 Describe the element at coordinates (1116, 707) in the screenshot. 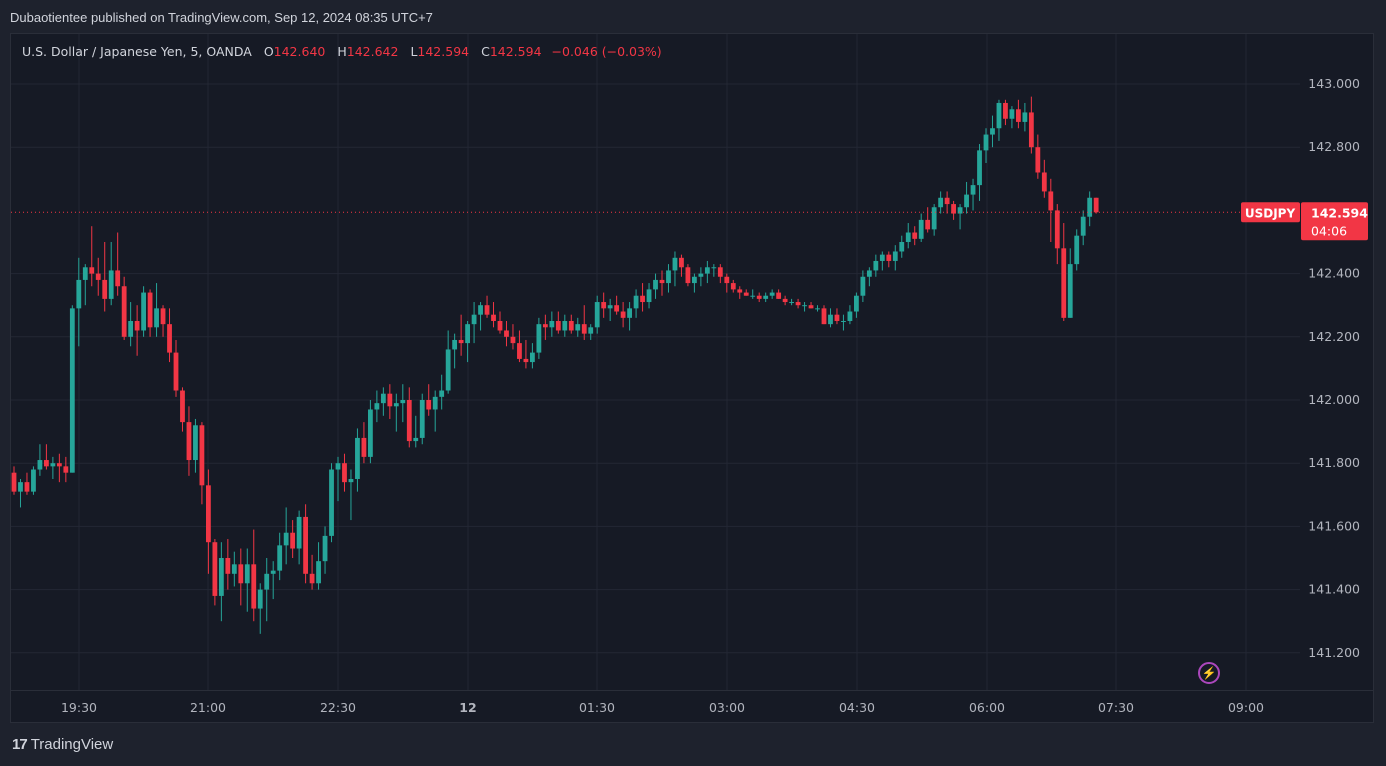

I see `time-tick-label: 07:30` at that location.